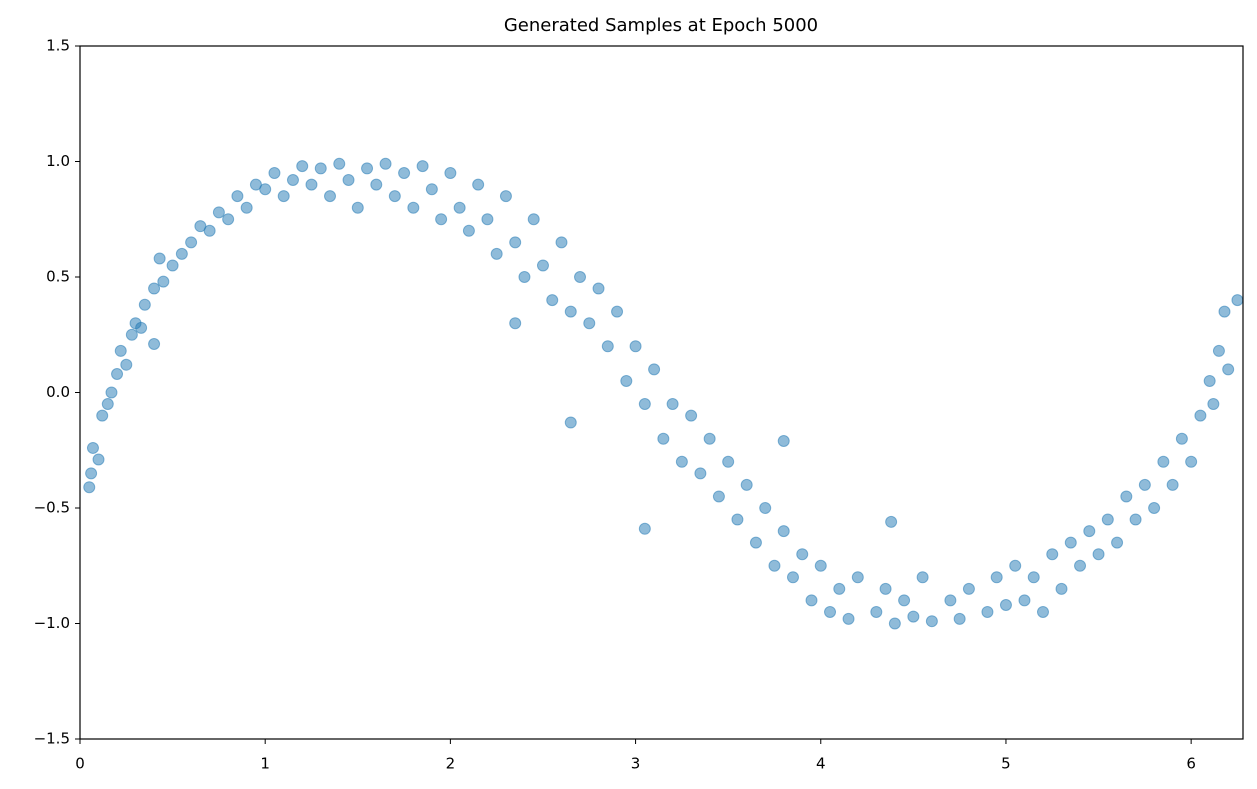  I want to click on x-tick-label: 3, so click(636, 764).